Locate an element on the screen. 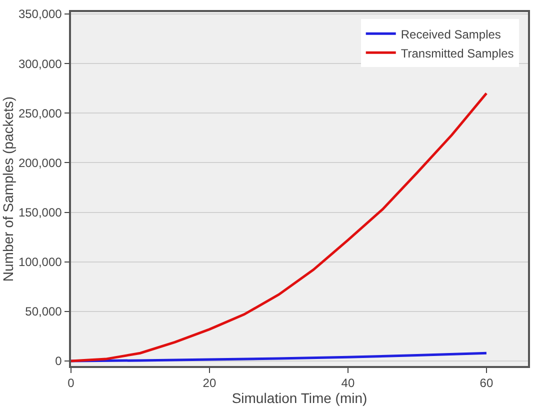  y-tick-label: 350,000 is located at coordinates (40, 14).